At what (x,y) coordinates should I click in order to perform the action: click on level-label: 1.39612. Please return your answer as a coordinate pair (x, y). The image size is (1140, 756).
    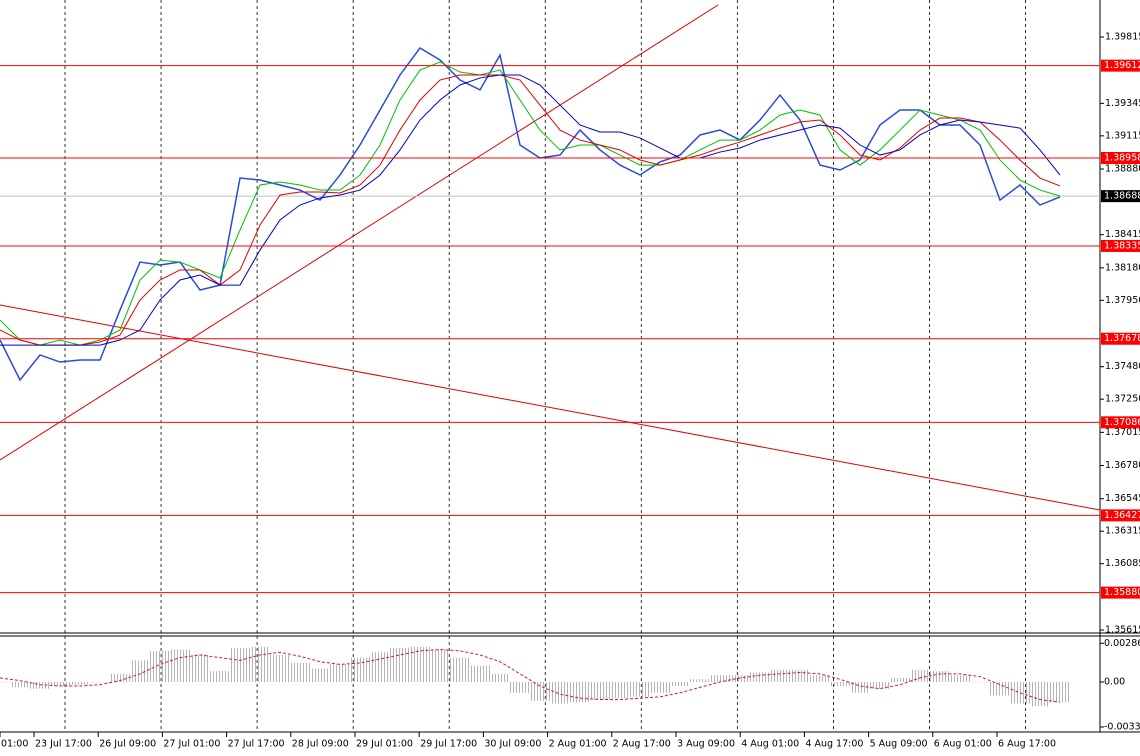
    Looking at the image, I should click on (1122, 65).